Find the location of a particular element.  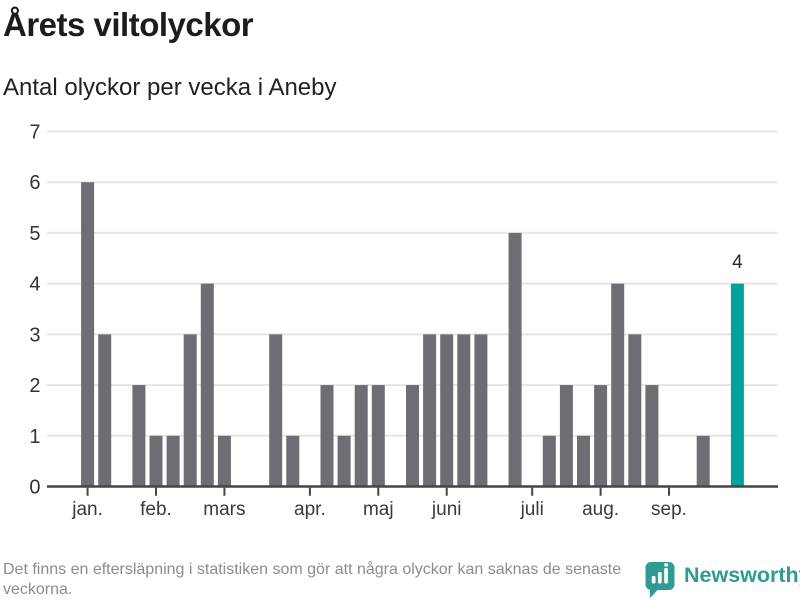

month-label-juni: juni is located at coordinates (446, 509).